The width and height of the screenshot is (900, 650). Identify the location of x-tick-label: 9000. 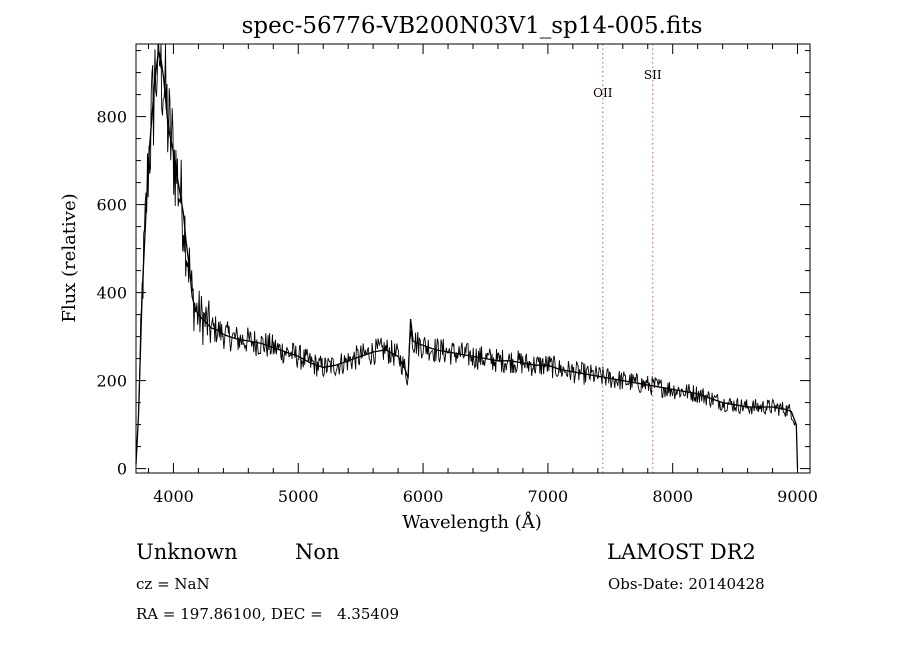
(797, 496).